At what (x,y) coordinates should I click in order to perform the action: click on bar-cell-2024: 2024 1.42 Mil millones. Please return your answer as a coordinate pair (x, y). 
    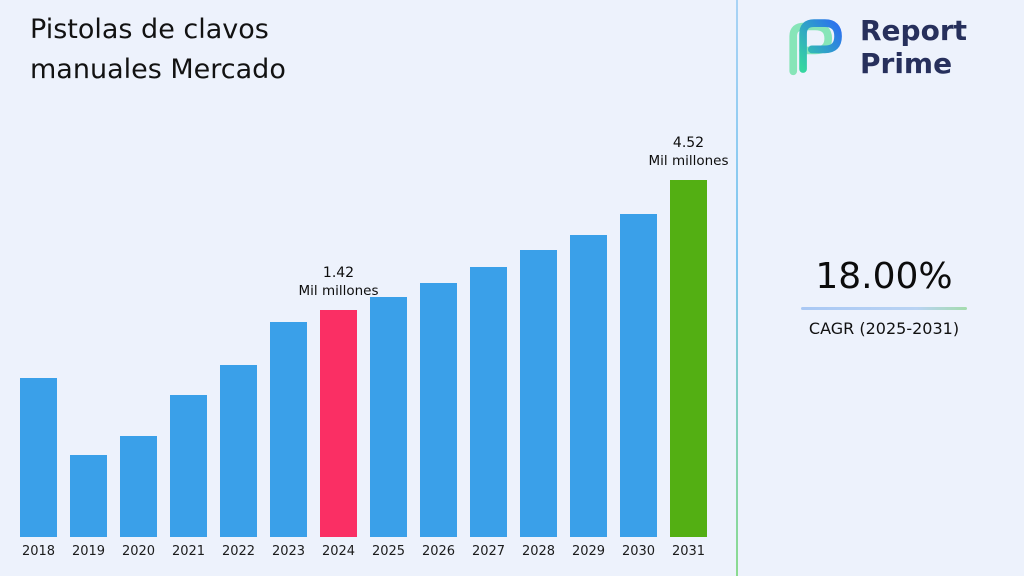
    Looking at the image, I should click on (339, 298).